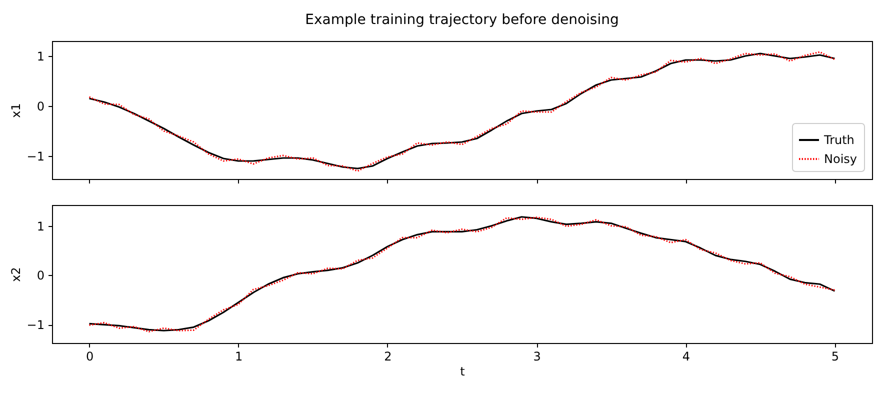 This screenshot has width=889, height=396. Describe the element at coordinates (838, 140) in the screenshot. I see `legend-label: Truth` at that location.